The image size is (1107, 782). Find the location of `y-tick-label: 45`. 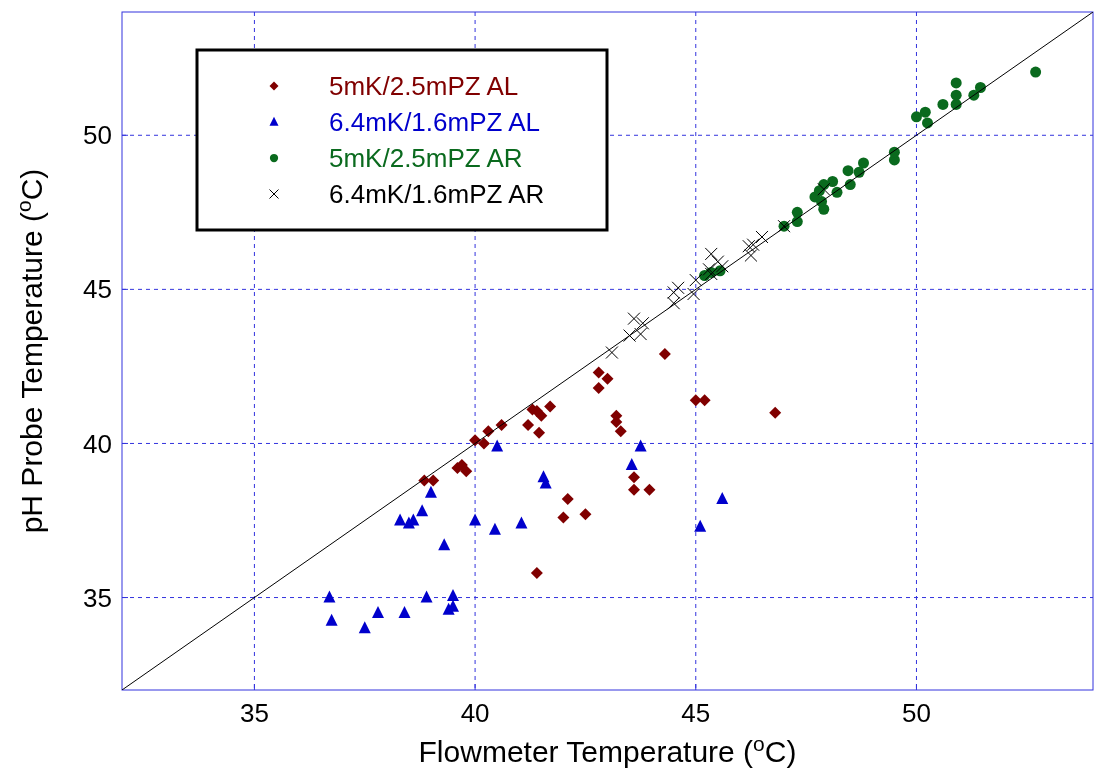

y-tick-label: 45 is located at coordinates (97, 289).